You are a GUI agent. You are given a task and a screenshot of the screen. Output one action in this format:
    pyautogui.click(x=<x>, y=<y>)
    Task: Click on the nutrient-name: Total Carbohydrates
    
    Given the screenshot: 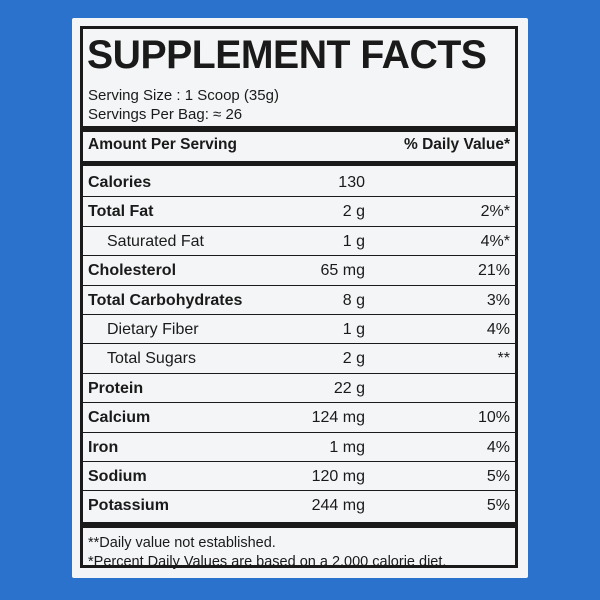 What is the action you would take?
    pyautogui.click(x=165, y=300)
    